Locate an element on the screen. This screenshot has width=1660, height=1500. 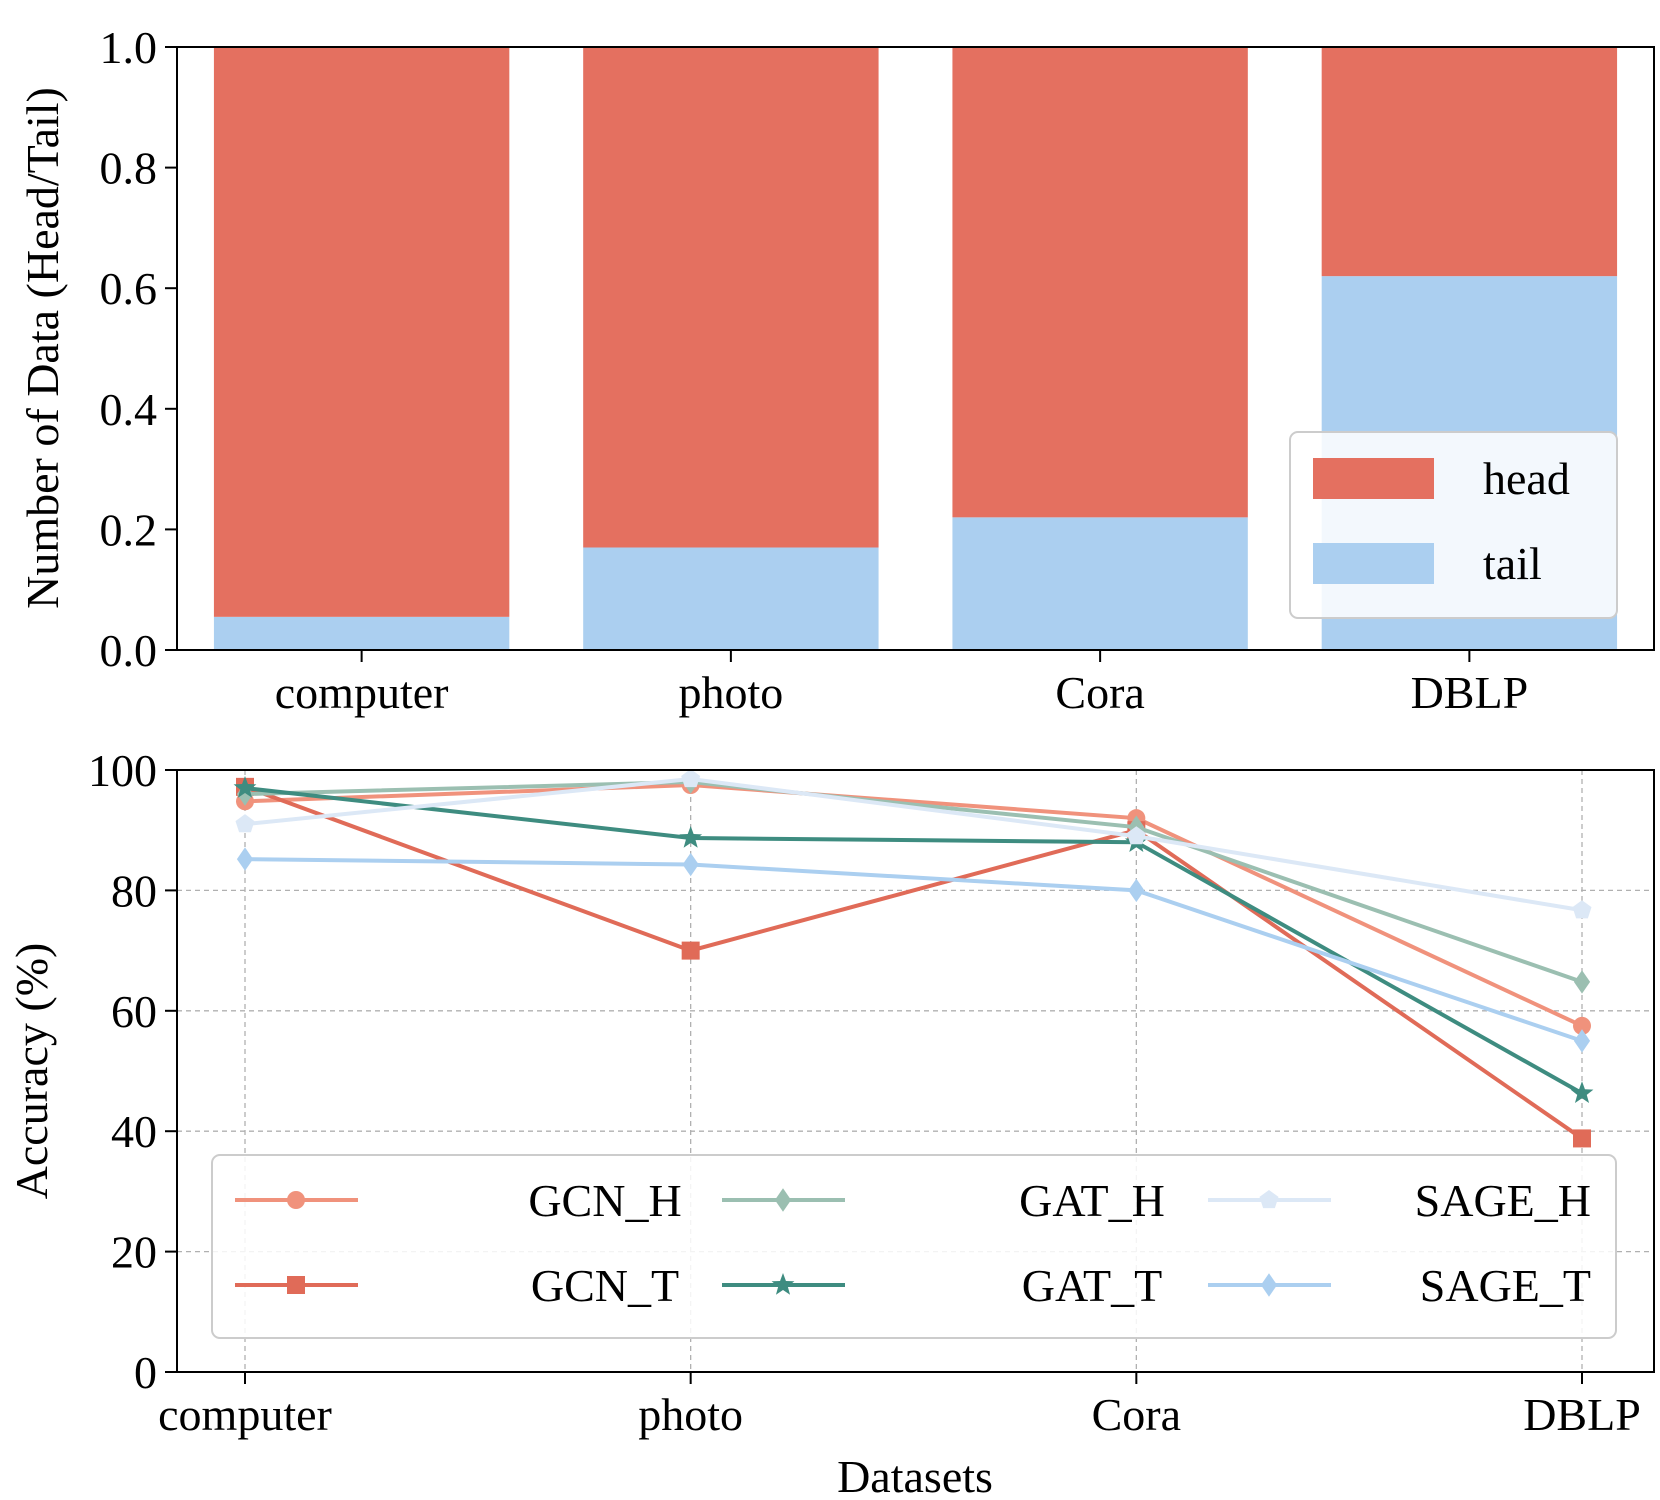
line-gcn-h is located at coordinates (913, 905).